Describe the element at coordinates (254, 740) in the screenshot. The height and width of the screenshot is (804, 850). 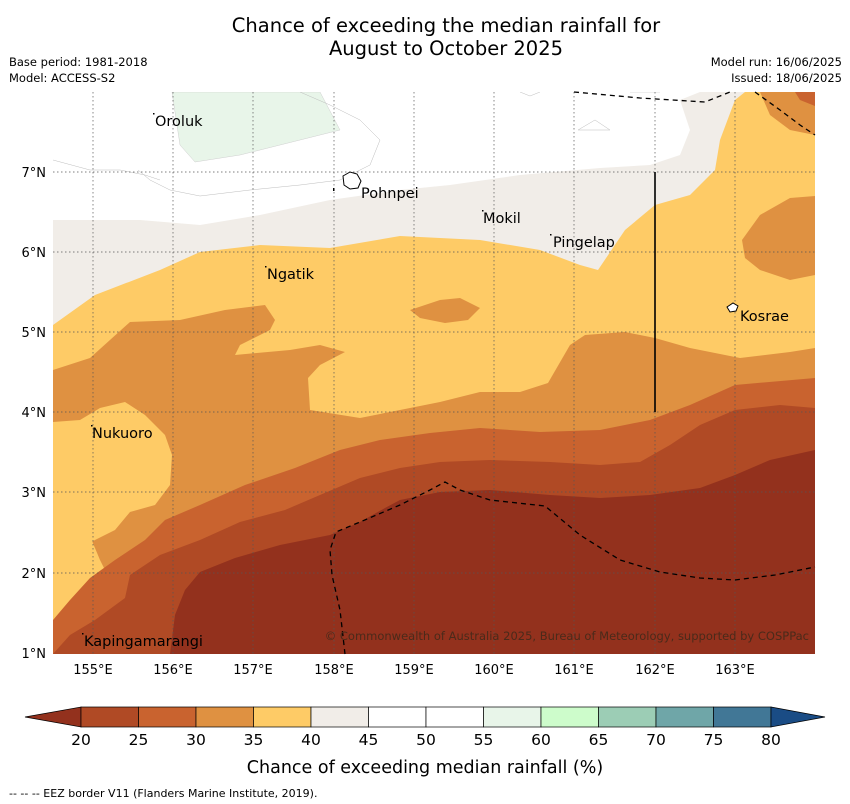
I see `colorbar-tick: 35` at that location.